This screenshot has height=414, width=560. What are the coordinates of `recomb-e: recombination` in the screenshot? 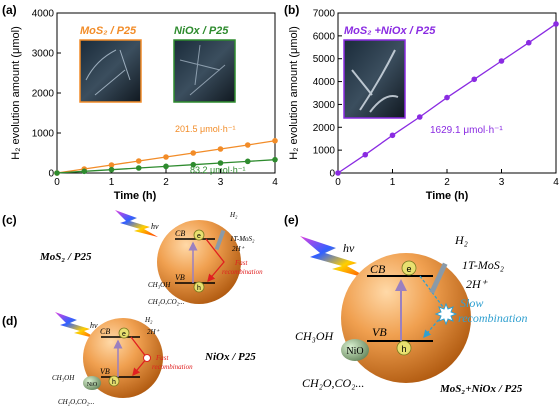 It's located at (493, 318).